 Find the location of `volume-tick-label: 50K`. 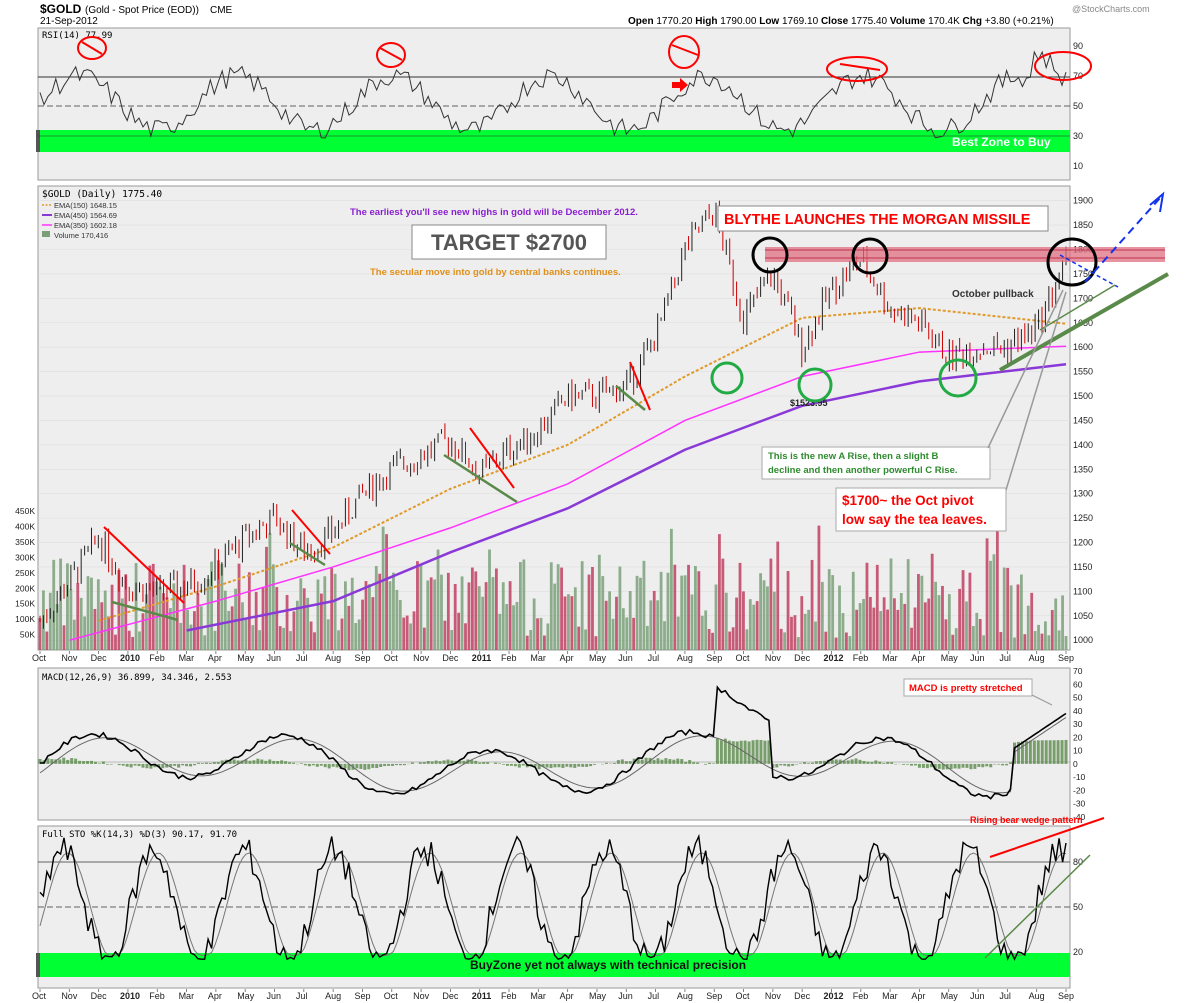

volume-tick-label: 50K is located at coordinates (27, 635).